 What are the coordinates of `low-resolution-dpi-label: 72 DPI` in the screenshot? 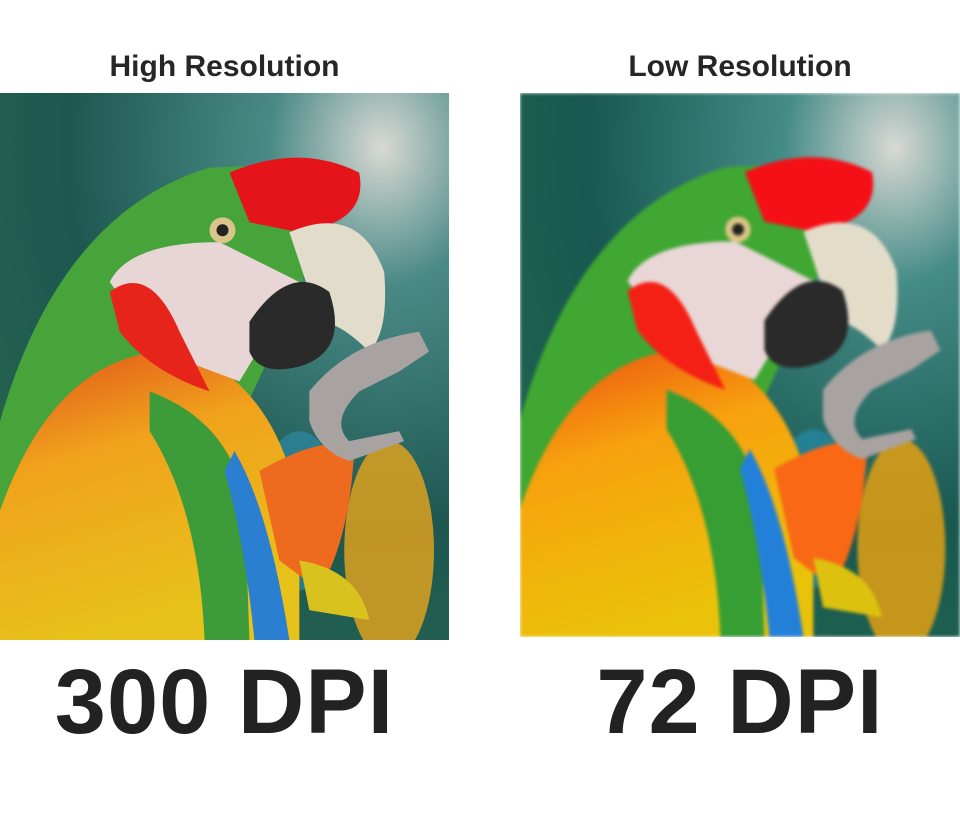 It's located at (740, 702).